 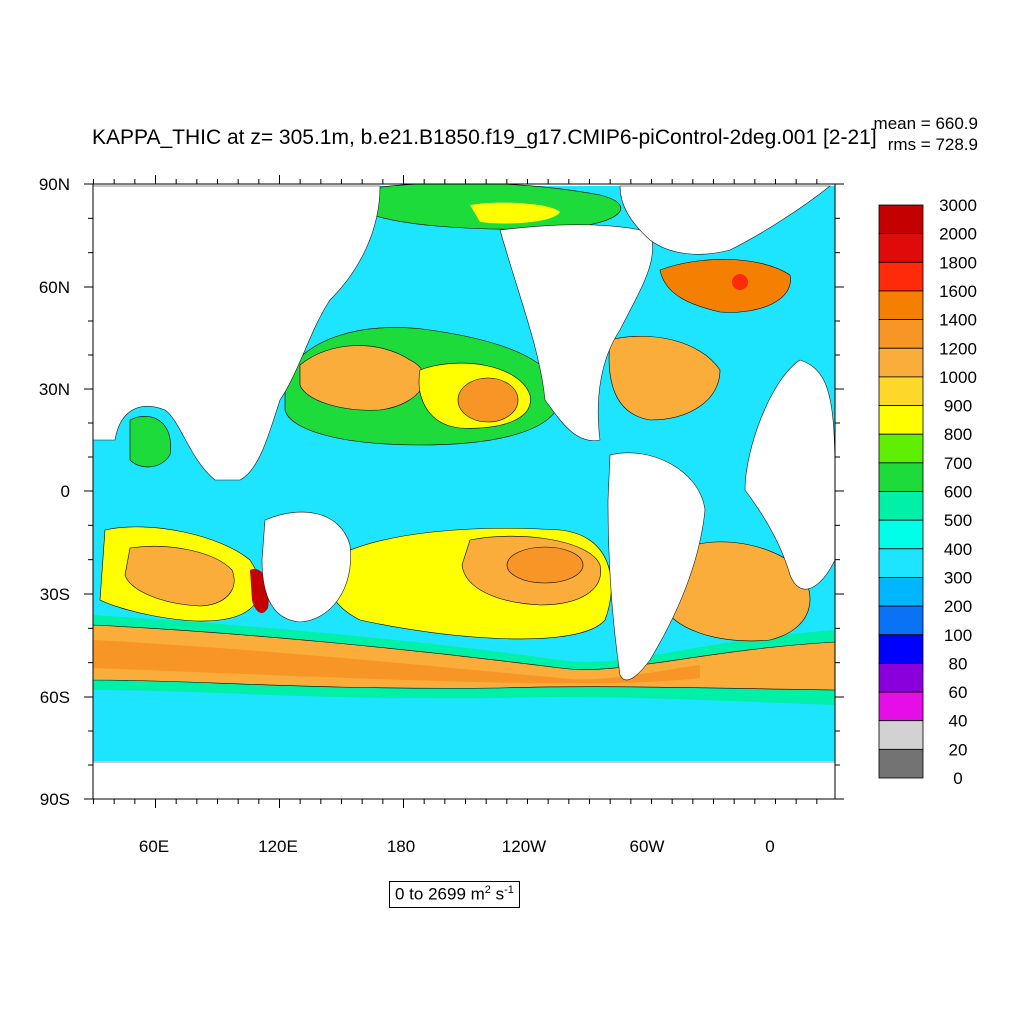 I want to click on colorbar-level-label: 500, so click(x=958, y=520).